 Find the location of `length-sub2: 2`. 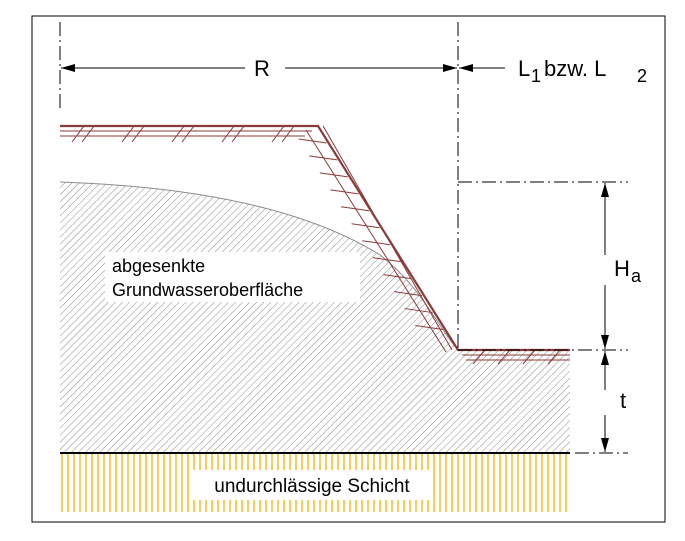

length-sub2: 2 is located at coordinates (642, 76).